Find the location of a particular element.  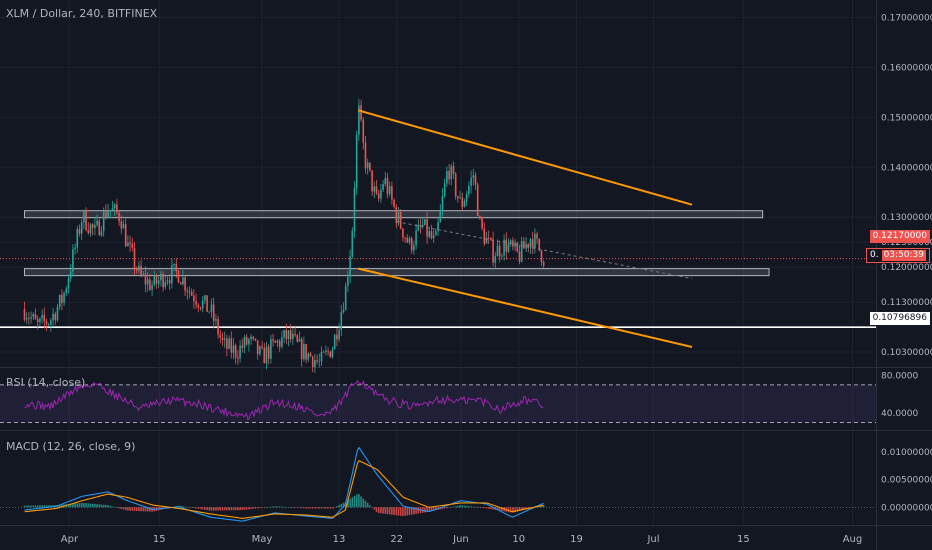

rsi-line is located at coordinates (284, 400).